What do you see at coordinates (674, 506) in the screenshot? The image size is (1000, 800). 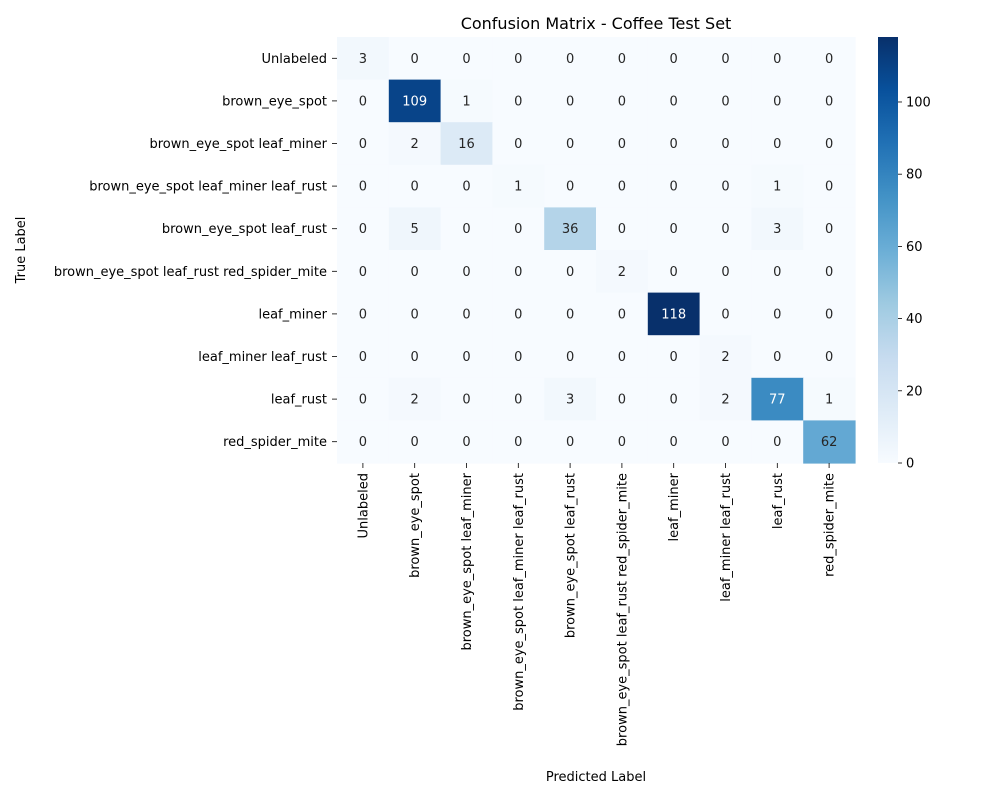 I see `x-tick-label: leaf_miner` at bounding box center [674, 506].